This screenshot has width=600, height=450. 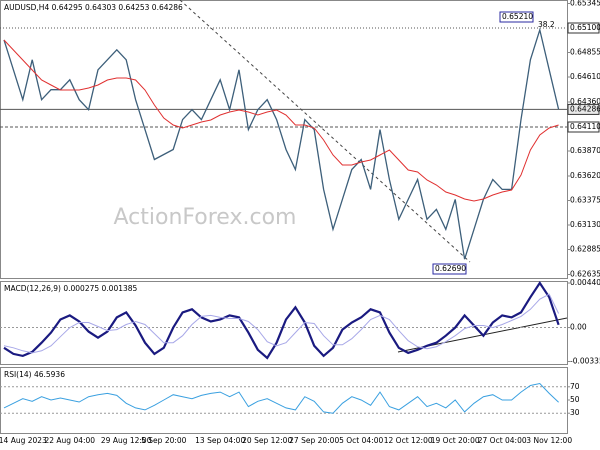 What do you see at coordinates (164, 440) in the screenshot?
I see `x-tick-label: 5 Sep 20:00` at bounding box center [164, 440].